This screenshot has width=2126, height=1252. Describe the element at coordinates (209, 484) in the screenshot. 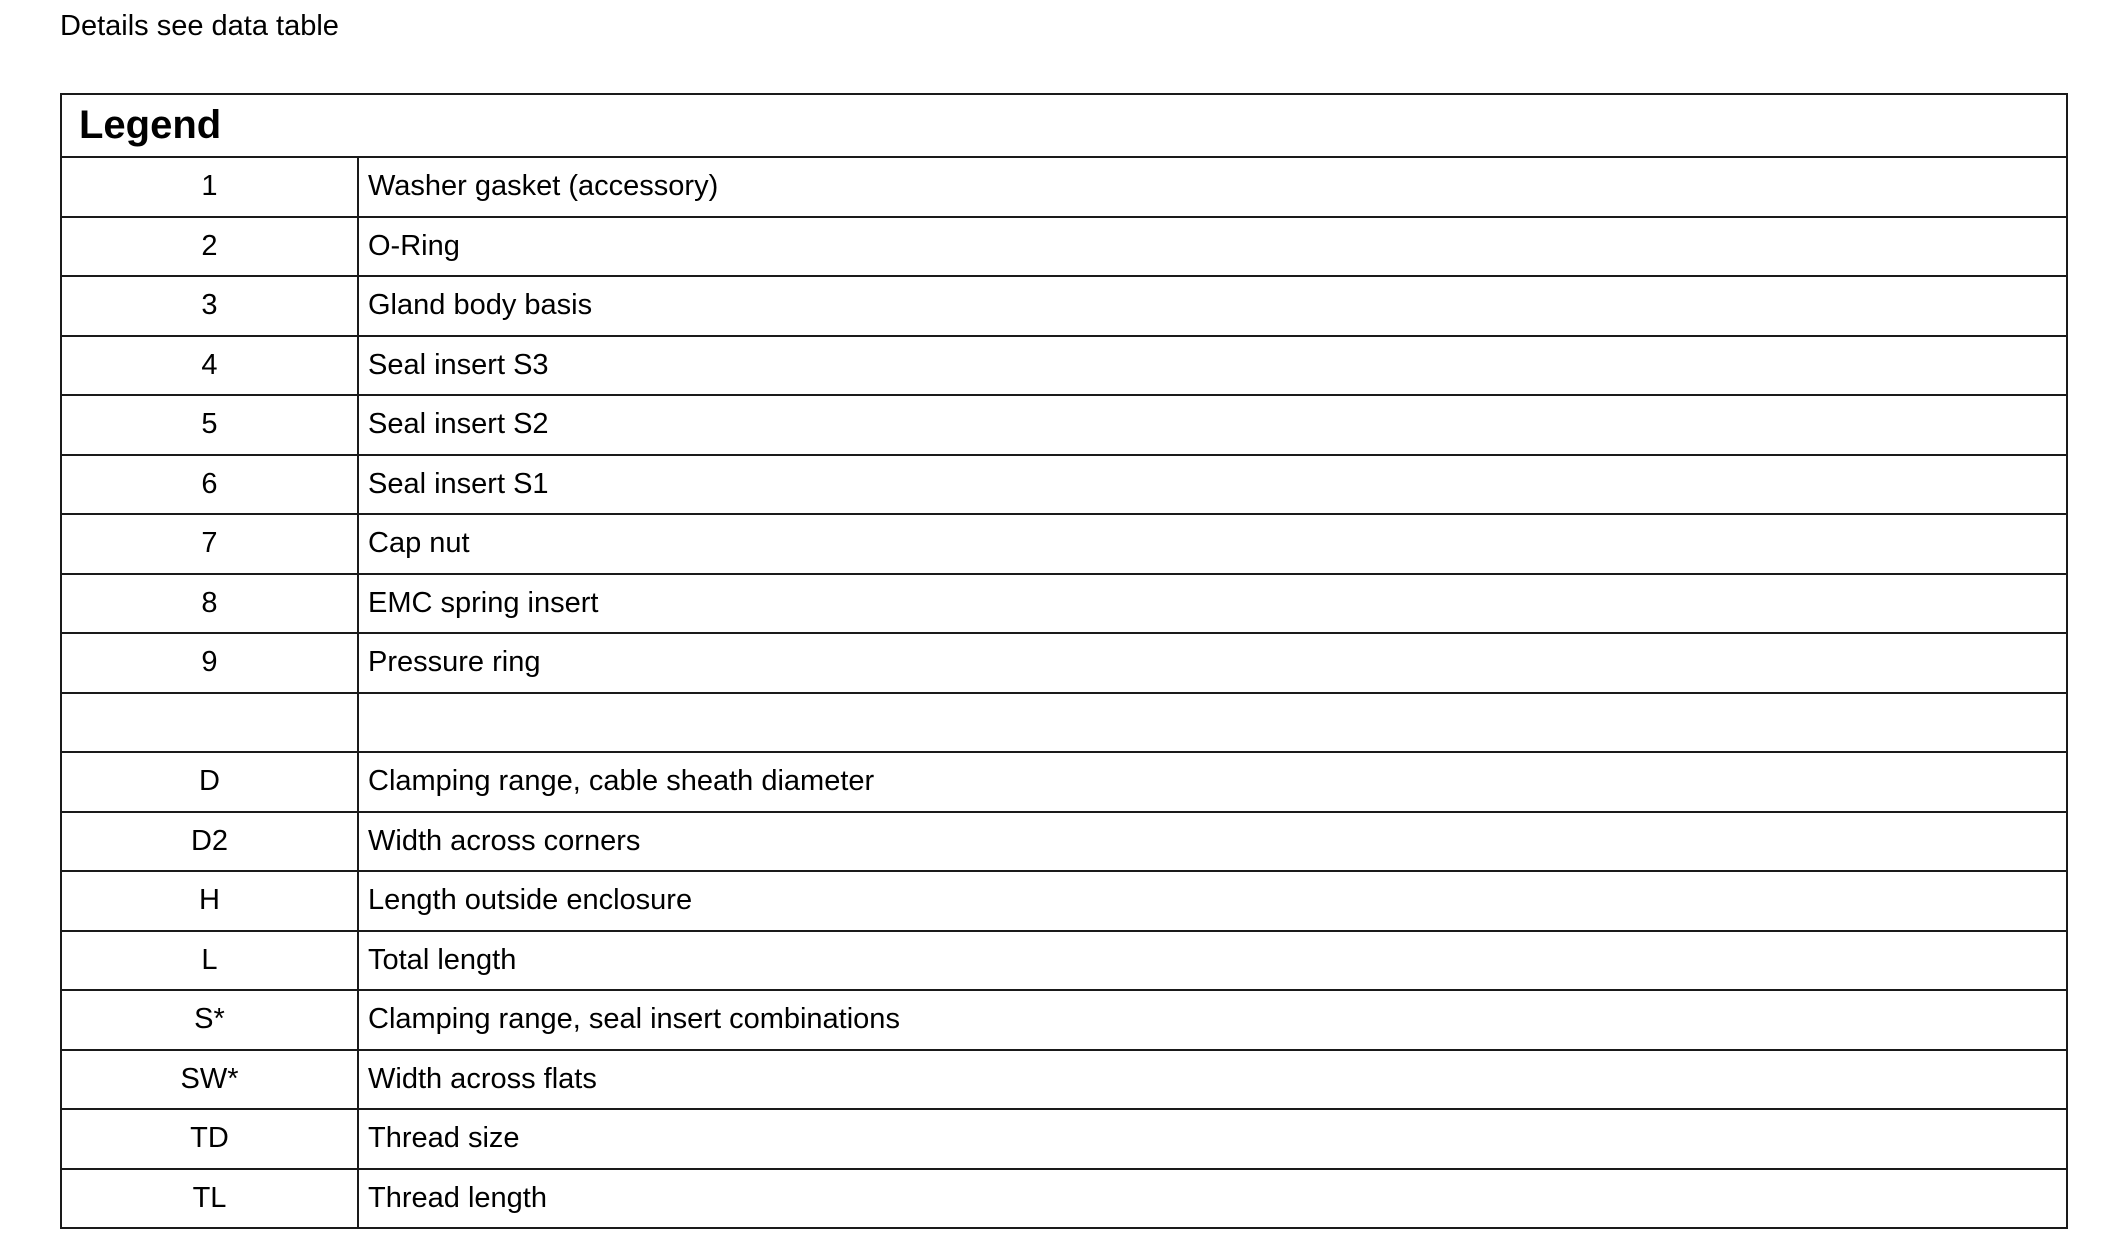

I see `legend-key: 6` at that location.